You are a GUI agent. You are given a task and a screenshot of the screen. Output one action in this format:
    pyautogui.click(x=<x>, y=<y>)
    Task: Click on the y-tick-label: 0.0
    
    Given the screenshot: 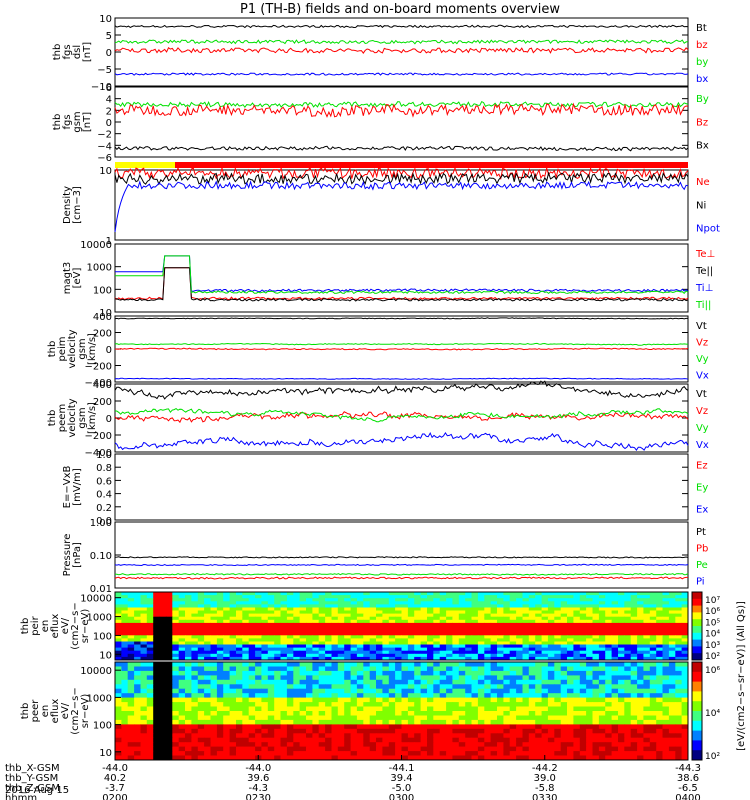 What is the action you would take?
    pyautogui.click(x=104, y=521)
    